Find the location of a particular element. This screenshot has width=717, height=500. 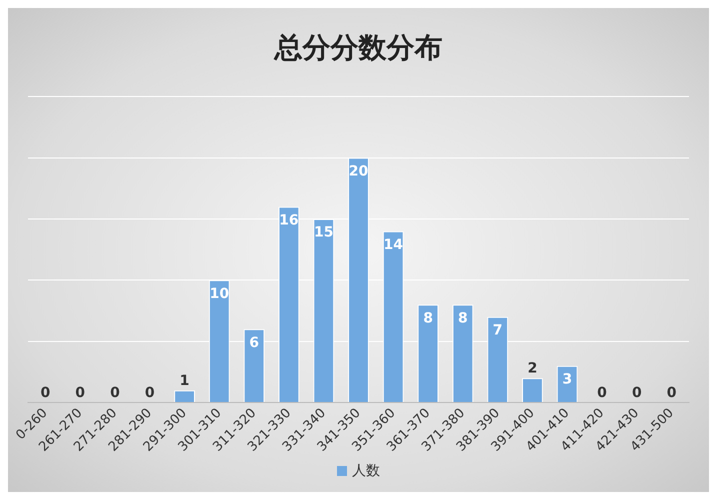

data-label: 16 is located at coordinates (289, 220).